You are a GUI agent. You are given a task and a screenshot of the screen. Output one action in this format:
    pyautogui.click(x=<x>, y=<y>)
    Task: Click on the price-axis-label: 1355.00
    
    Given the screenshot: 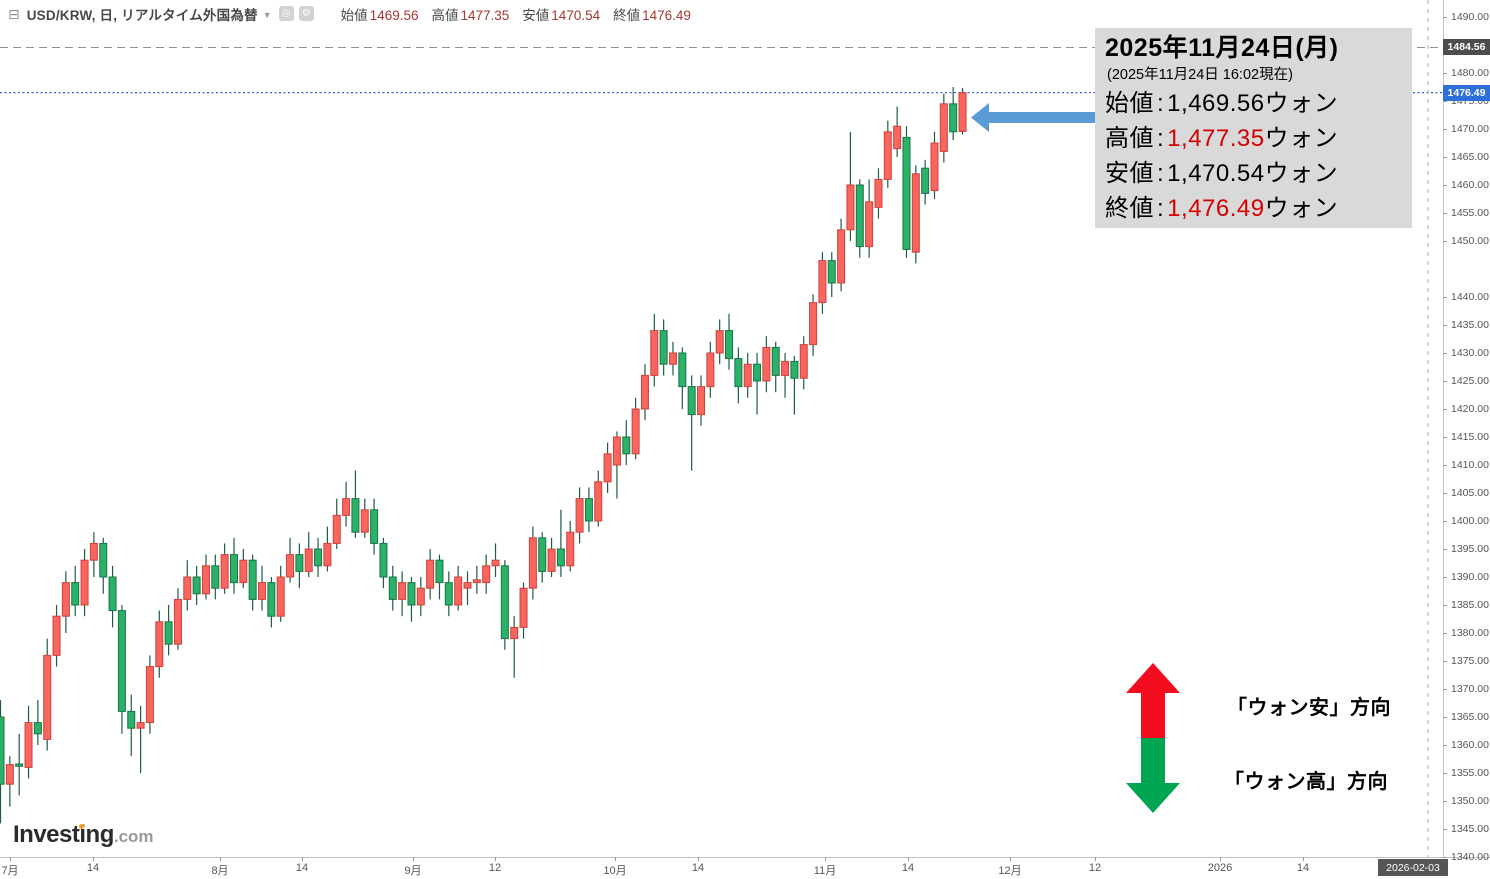 What is the action you would take?
    pyautogui.click(x=1470, y=773)
    